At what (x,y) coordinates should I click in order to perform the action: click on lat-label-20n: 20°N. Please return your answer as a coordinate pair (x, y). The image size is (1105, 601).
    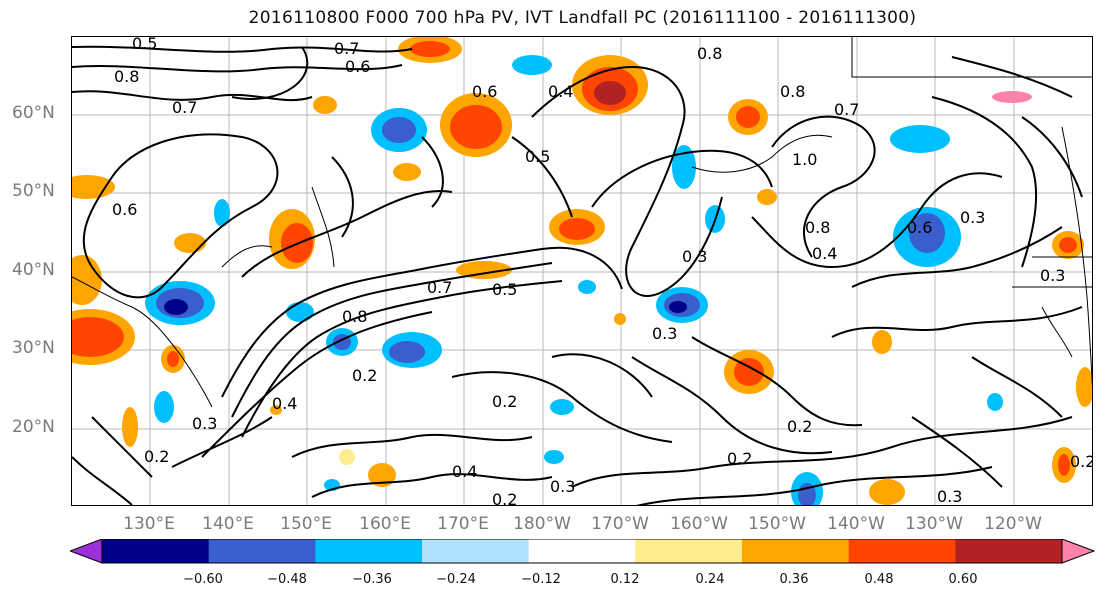
    Looking at the image, I should click on (33, 427).